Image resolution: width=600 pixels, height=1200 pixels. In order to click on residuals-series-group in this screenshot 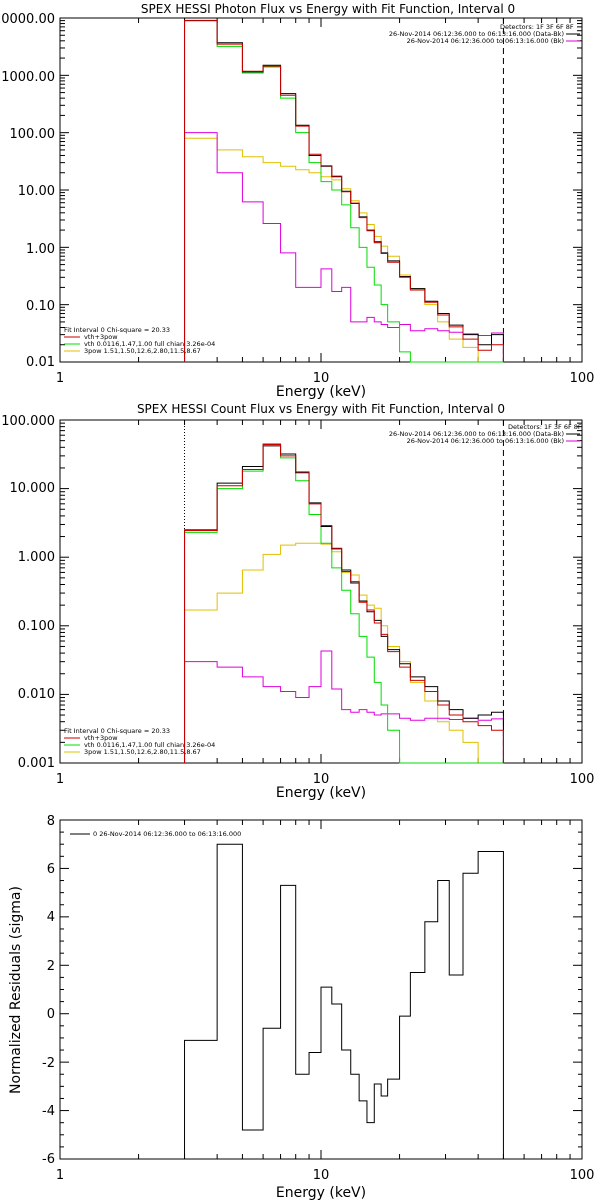, I will do `click(344, 1001)`.